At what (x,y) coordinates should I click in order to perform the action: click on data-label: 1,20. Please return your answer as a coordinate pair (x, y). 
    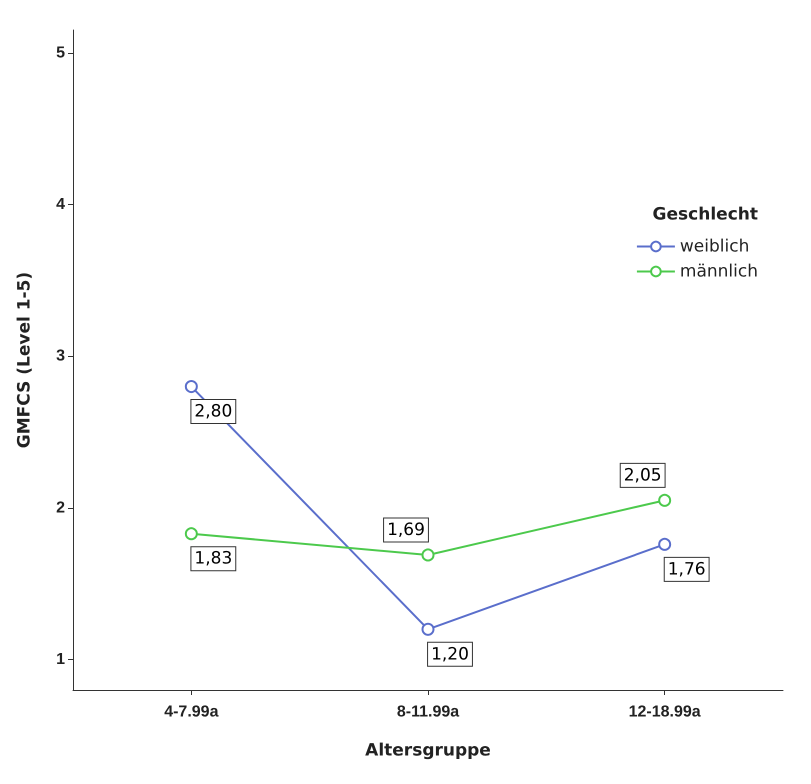
    Looking at the image, I should click on (450, 654).